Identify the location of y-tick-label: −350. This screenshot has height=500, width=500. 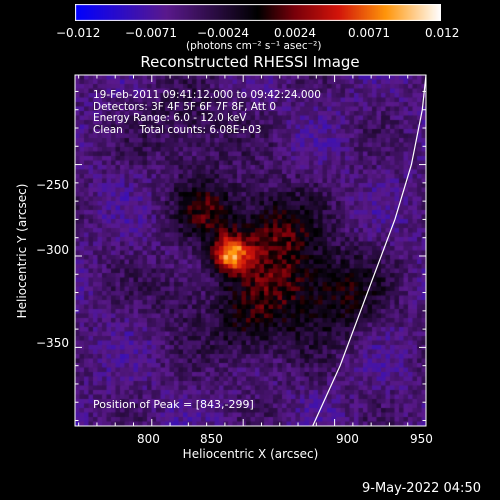
(52, 343).